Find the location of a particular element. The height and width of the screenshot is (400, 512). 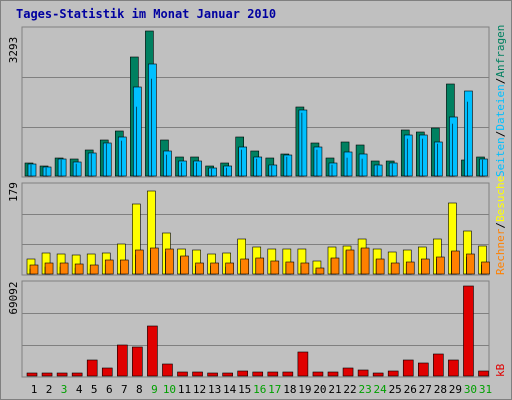

x-tick-label: 13 is located at coordinates (214, 389).